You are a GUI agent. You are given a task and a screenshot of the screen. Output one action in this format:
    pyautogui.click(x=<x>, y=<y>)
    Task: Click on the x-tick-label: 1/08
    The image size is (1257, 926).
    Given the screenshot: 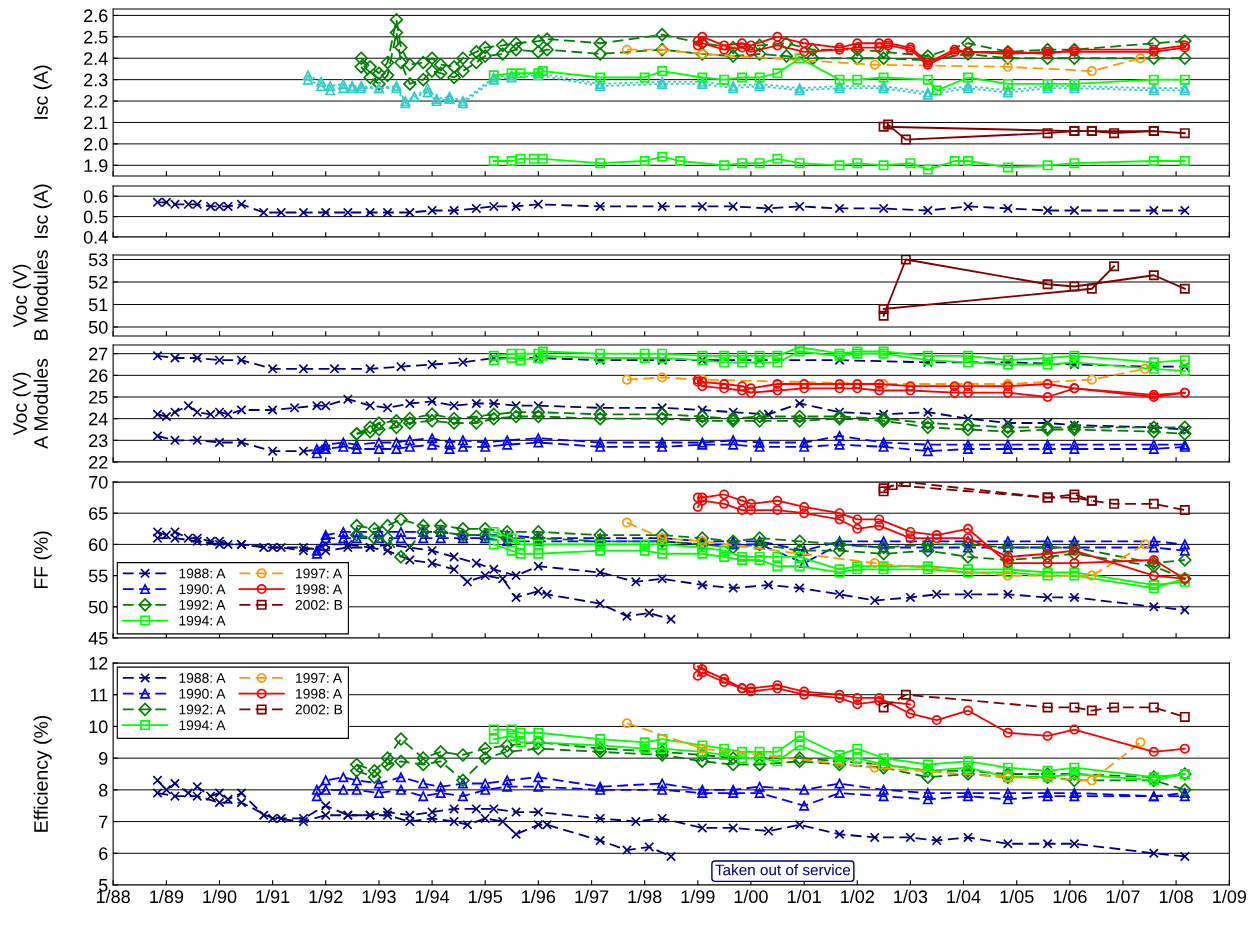 What is the action you would take?
    pyautogui.click(x=1176, y=896)
    